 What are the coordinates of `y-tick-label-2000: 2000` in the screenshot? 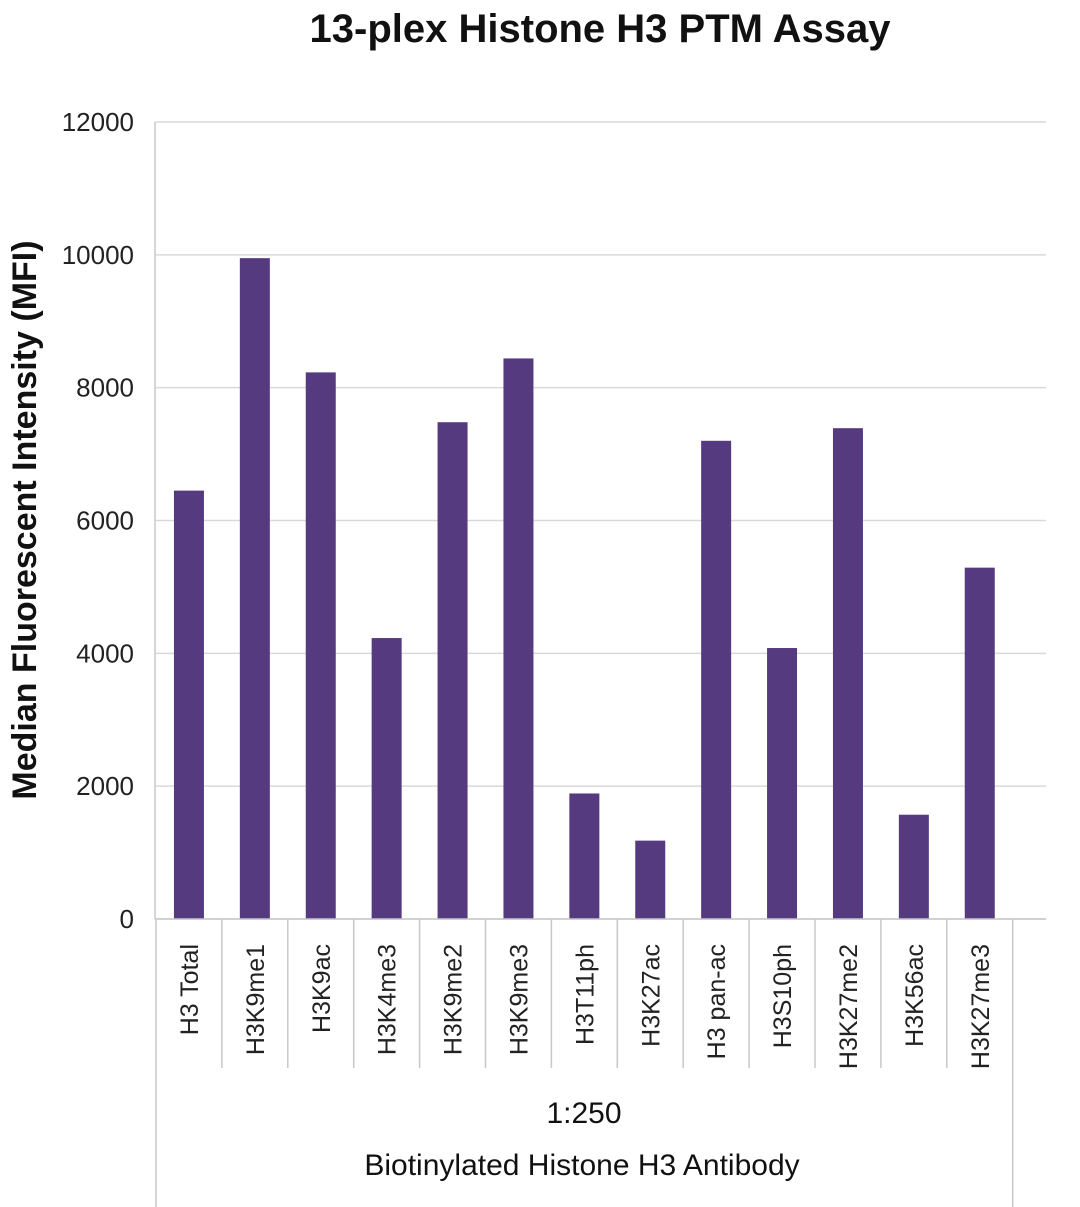 It's located at (105, 786).